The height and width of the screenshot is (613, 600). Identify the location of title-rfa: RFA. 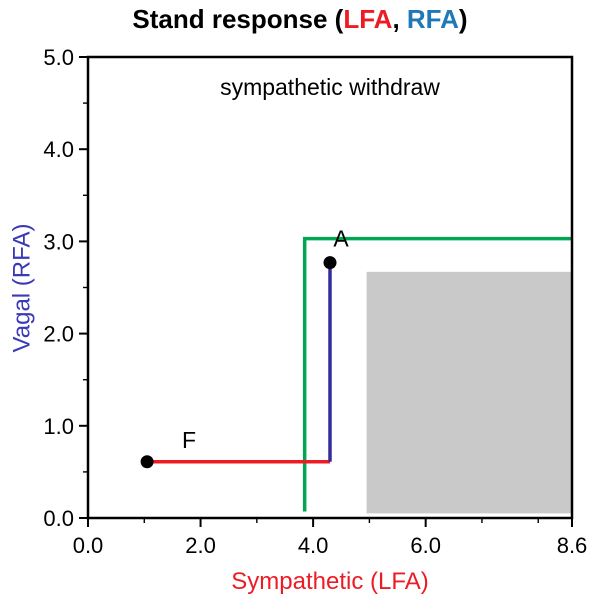
(432, 19).